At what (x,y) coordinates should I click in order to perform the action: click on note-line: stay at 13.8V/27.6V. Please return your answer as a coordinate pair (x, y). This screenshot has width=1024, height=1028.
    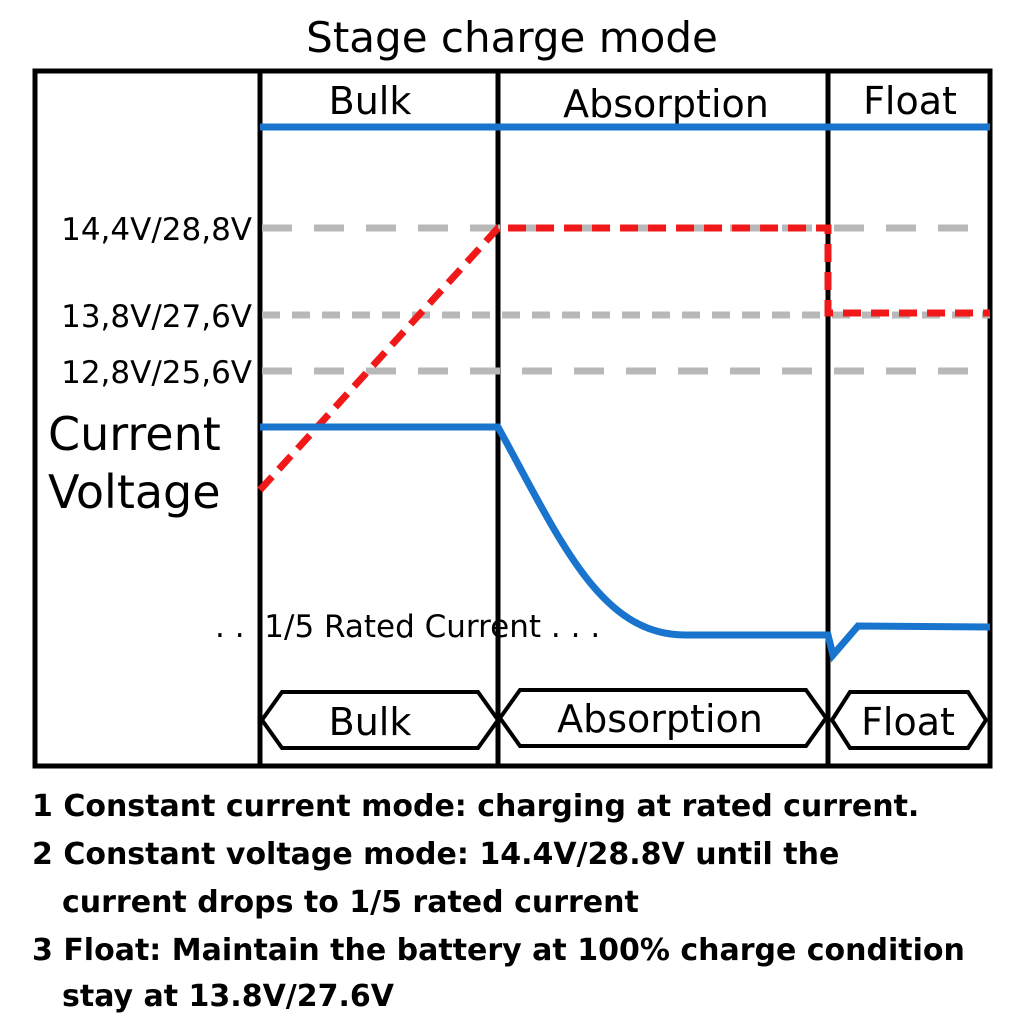
    Looking at the image, I should click on (228, 996).